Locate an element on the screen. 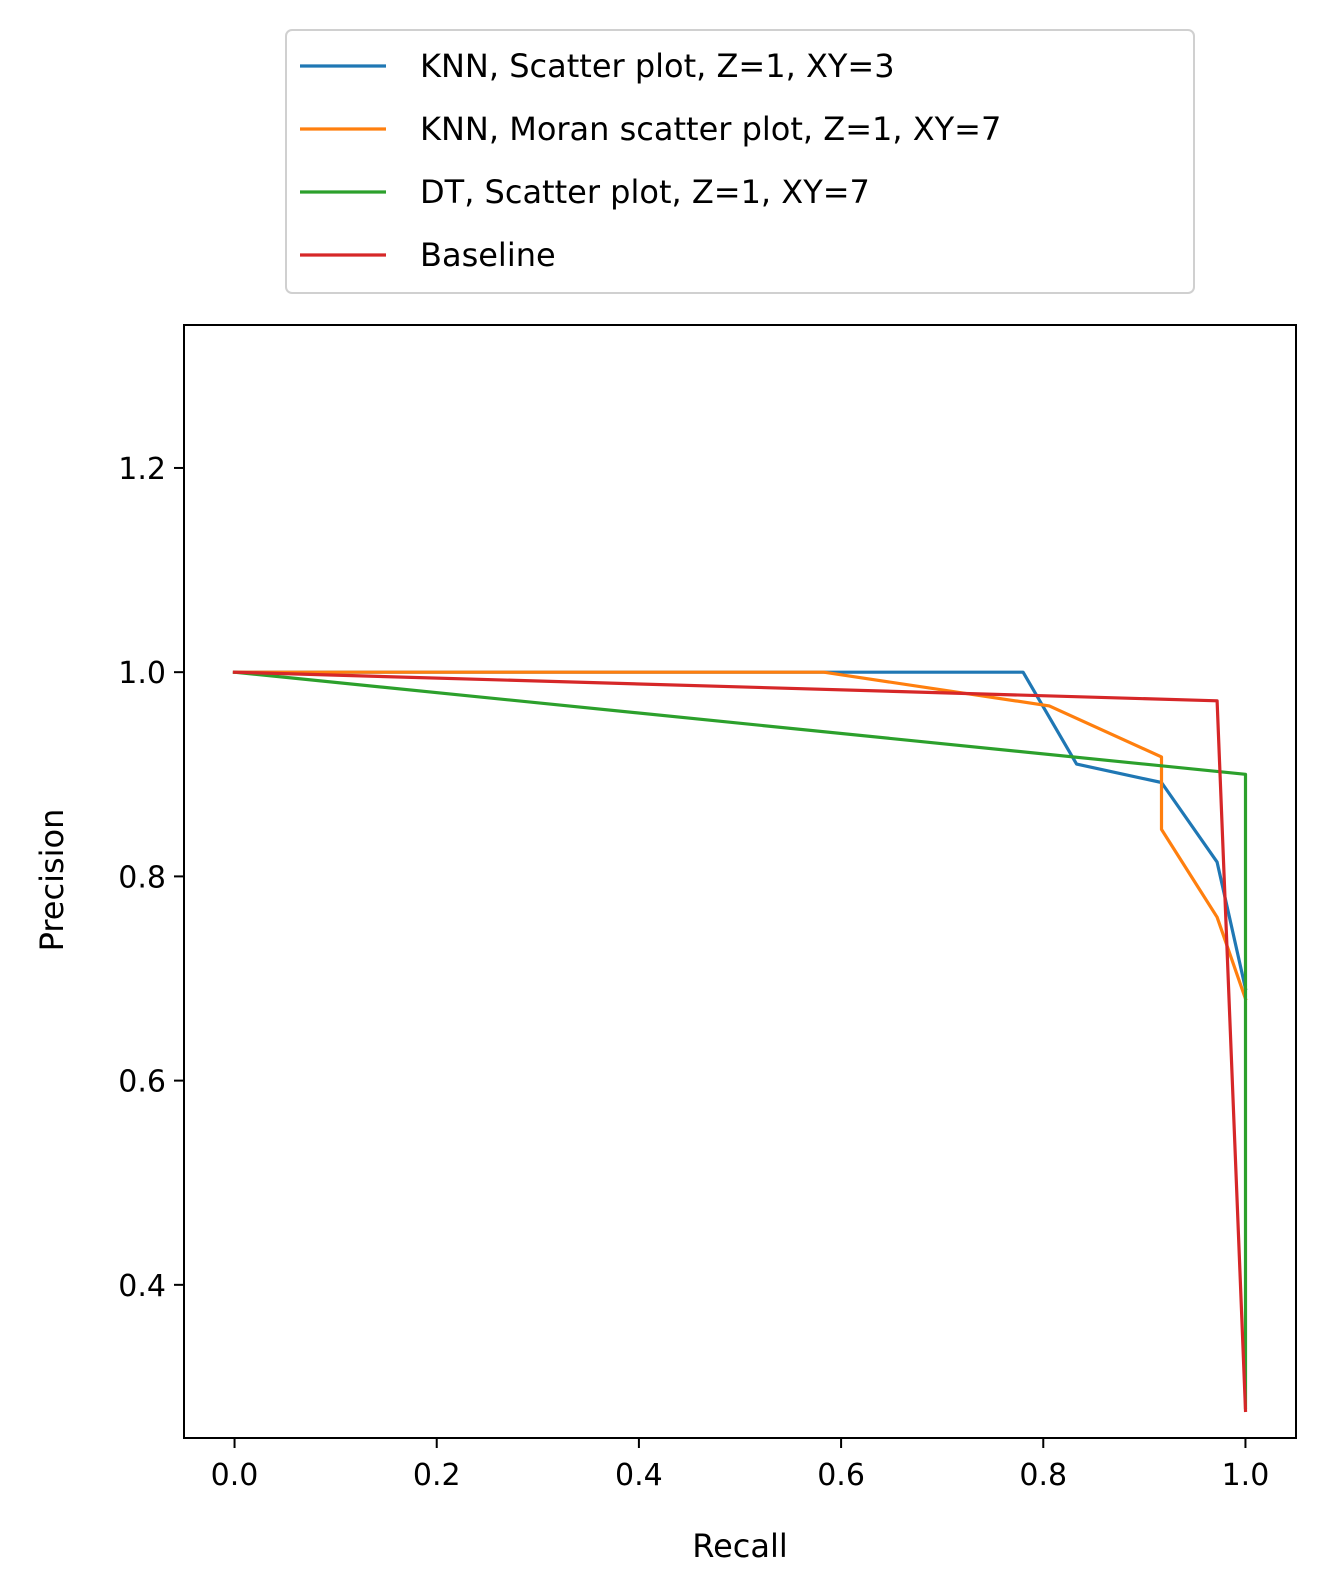 The image size is (1323, 1594). y-axis: 0.4 0.6 0.8 1.0 1.2 is located at coordinates (151, 878).